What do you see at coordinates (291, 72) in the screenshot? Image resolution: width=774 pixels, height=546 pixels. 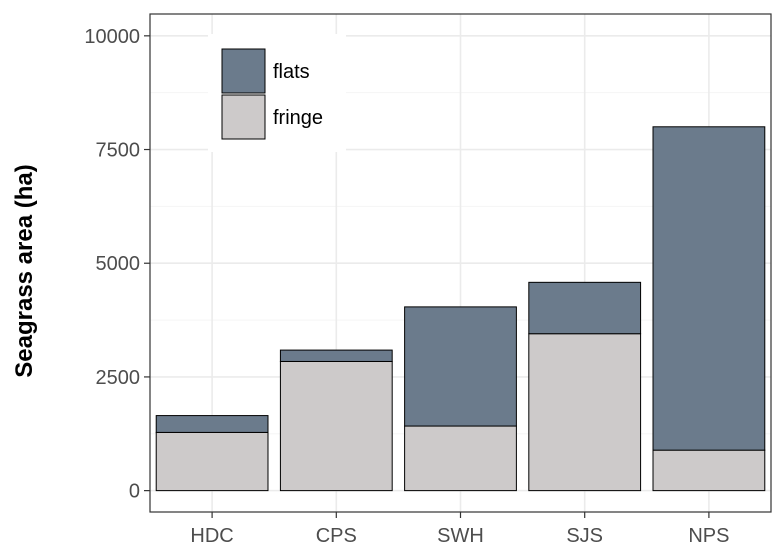 I see `legend-label-flats: flats` at bounding box center [291, 72].